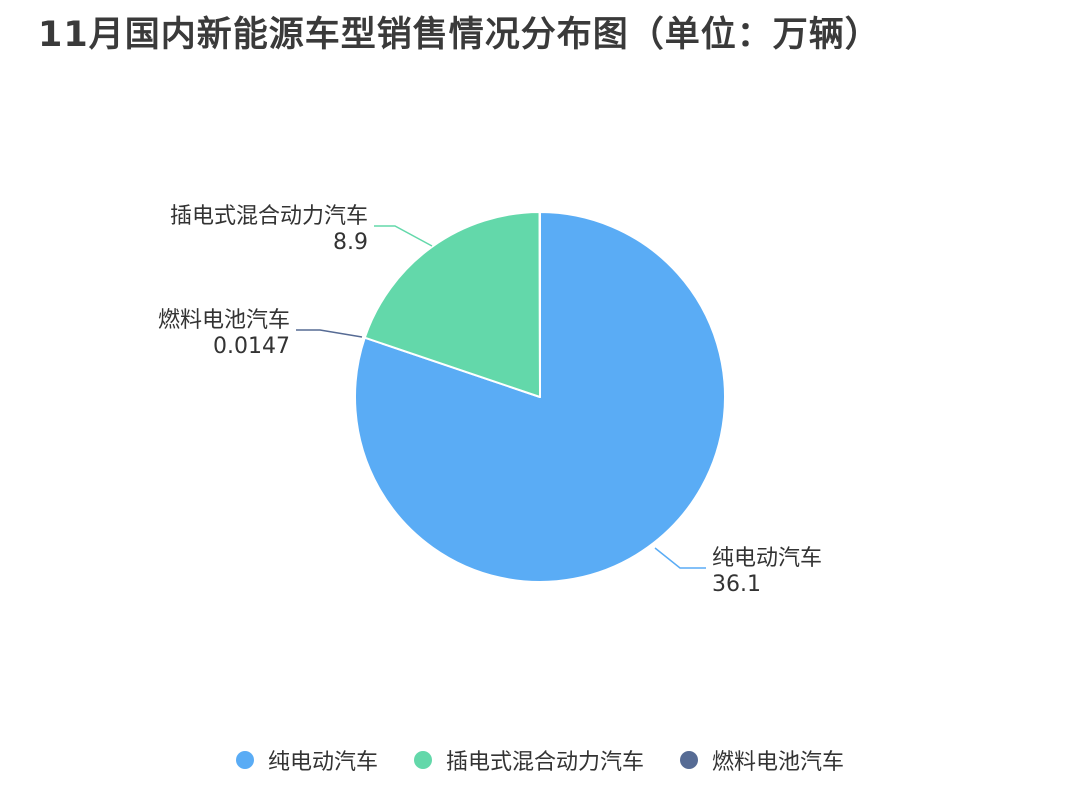 The width and height of the screenshot is (1080, 786). I want to click on slice-label-value: 36.1, so click(736, 584).